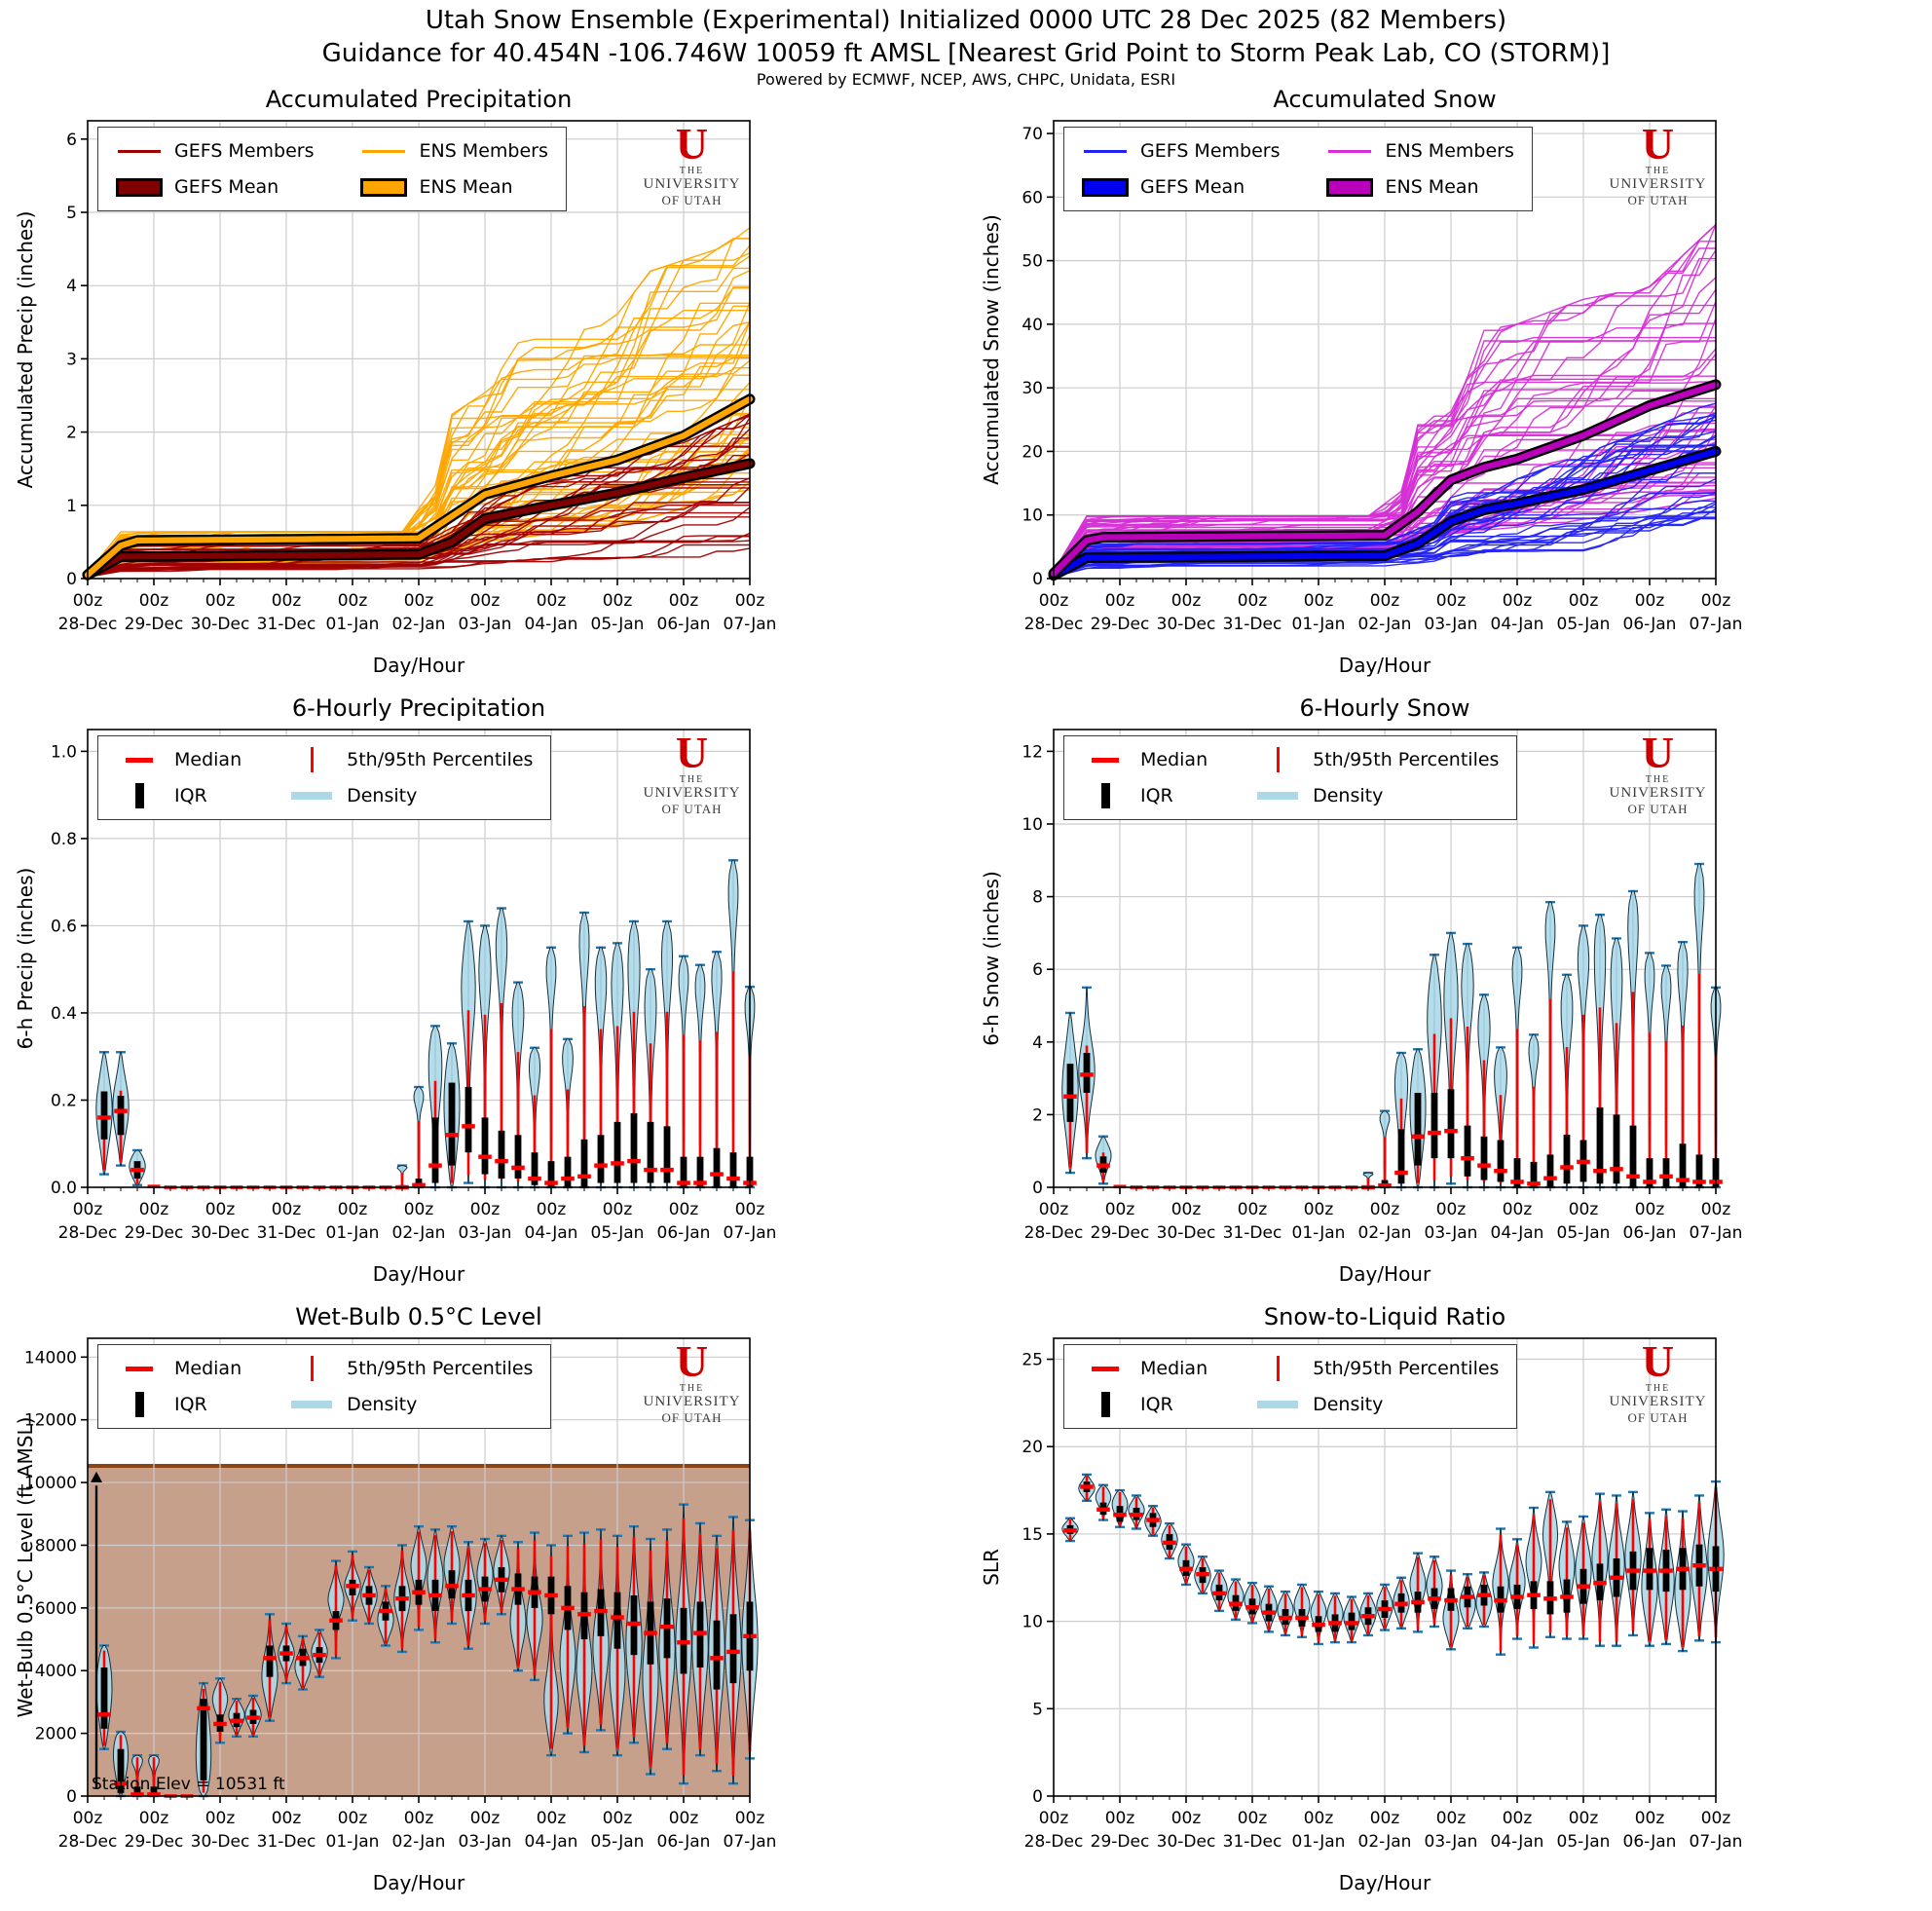 This screenshot has width=1932, height=1911. I want to click on svg-text: 06-Jan, so click(684, 1233).